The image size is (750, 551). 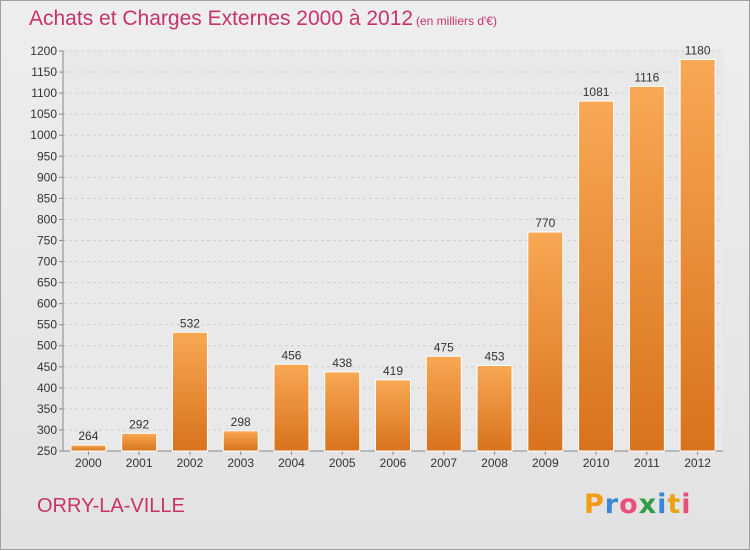 What do you see at coordinates (545, 341) in the screenshot?
I see `bar-2009` at bounding box center [545, 341].